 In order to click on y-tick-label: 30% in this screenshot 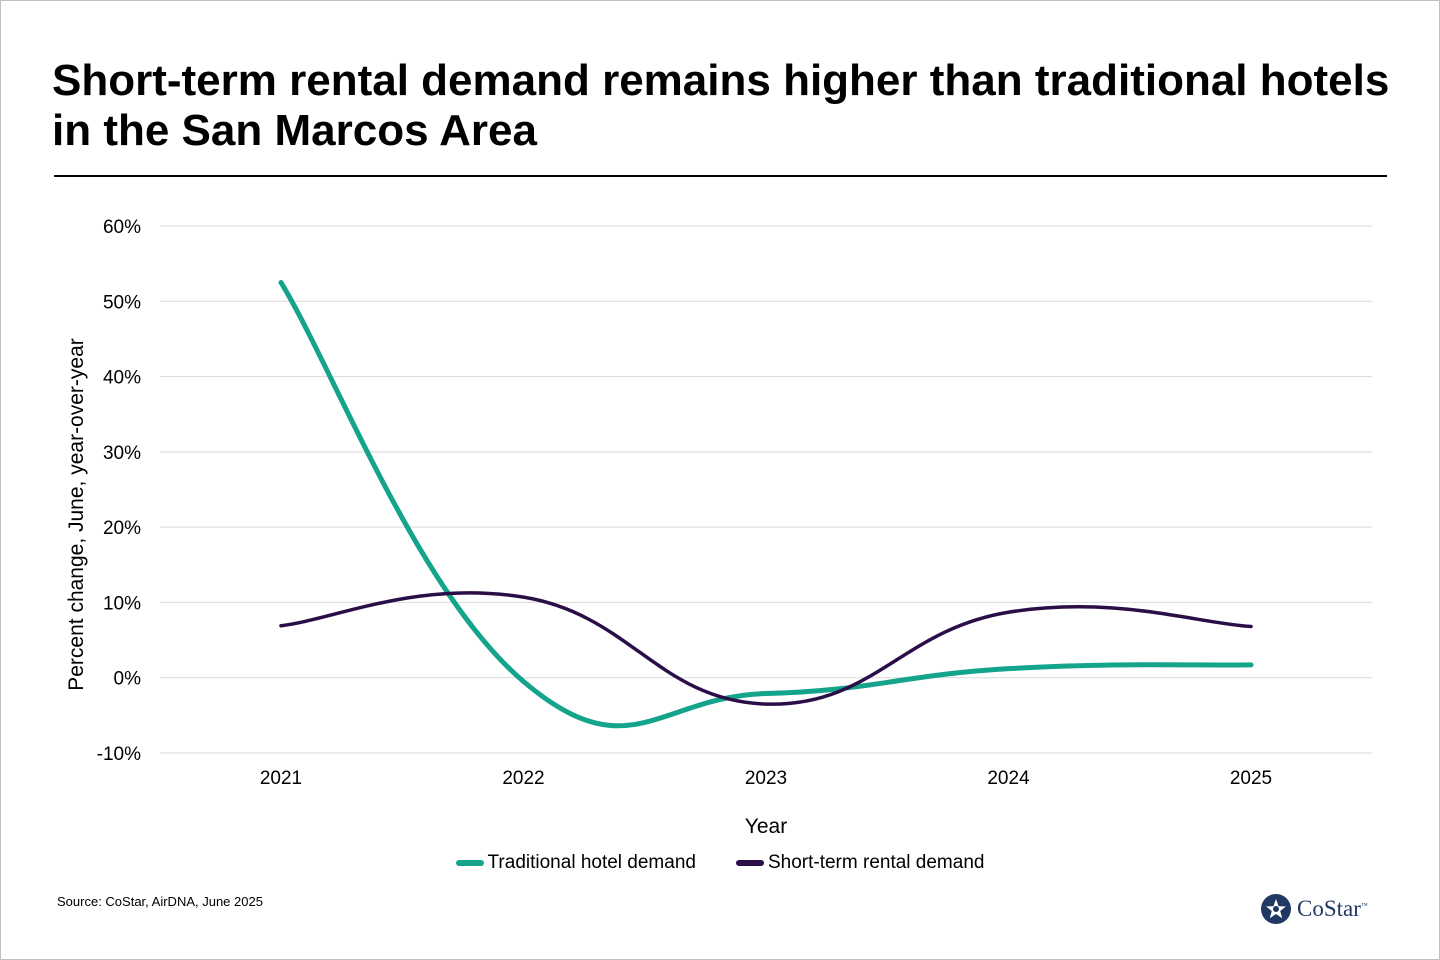, I will do `click(122, 453)`.